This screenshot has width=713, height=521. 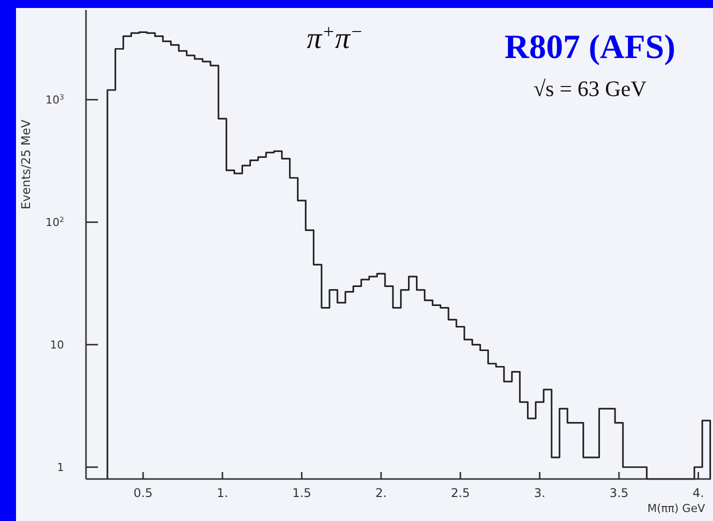 I want to click on annotation: √s = 63 GeV, so click(x=590, y=88).